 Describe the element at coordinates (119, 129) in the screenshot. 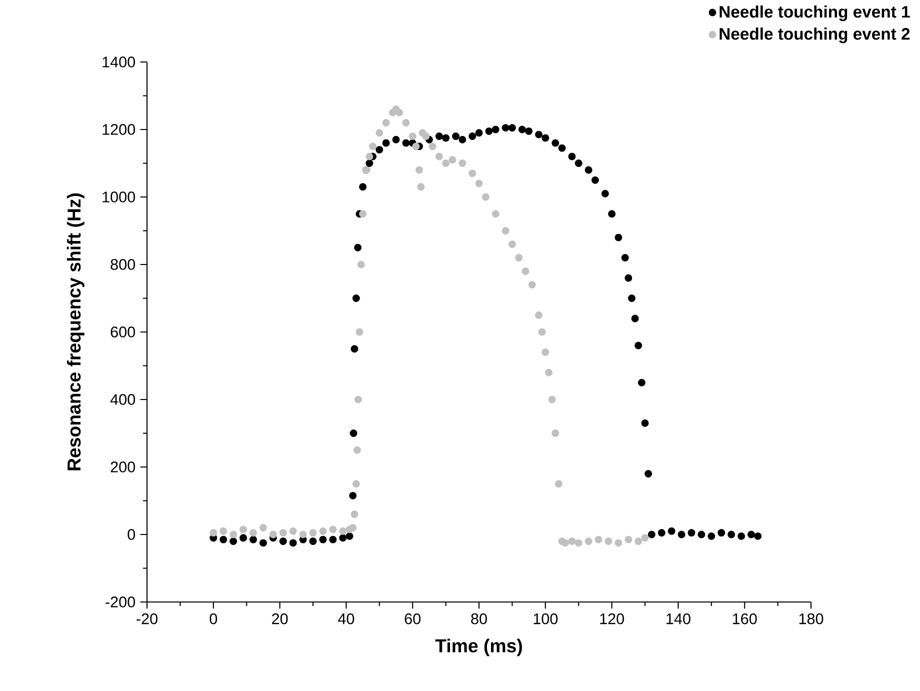

I see `y-tick-label: 1200` at that location.